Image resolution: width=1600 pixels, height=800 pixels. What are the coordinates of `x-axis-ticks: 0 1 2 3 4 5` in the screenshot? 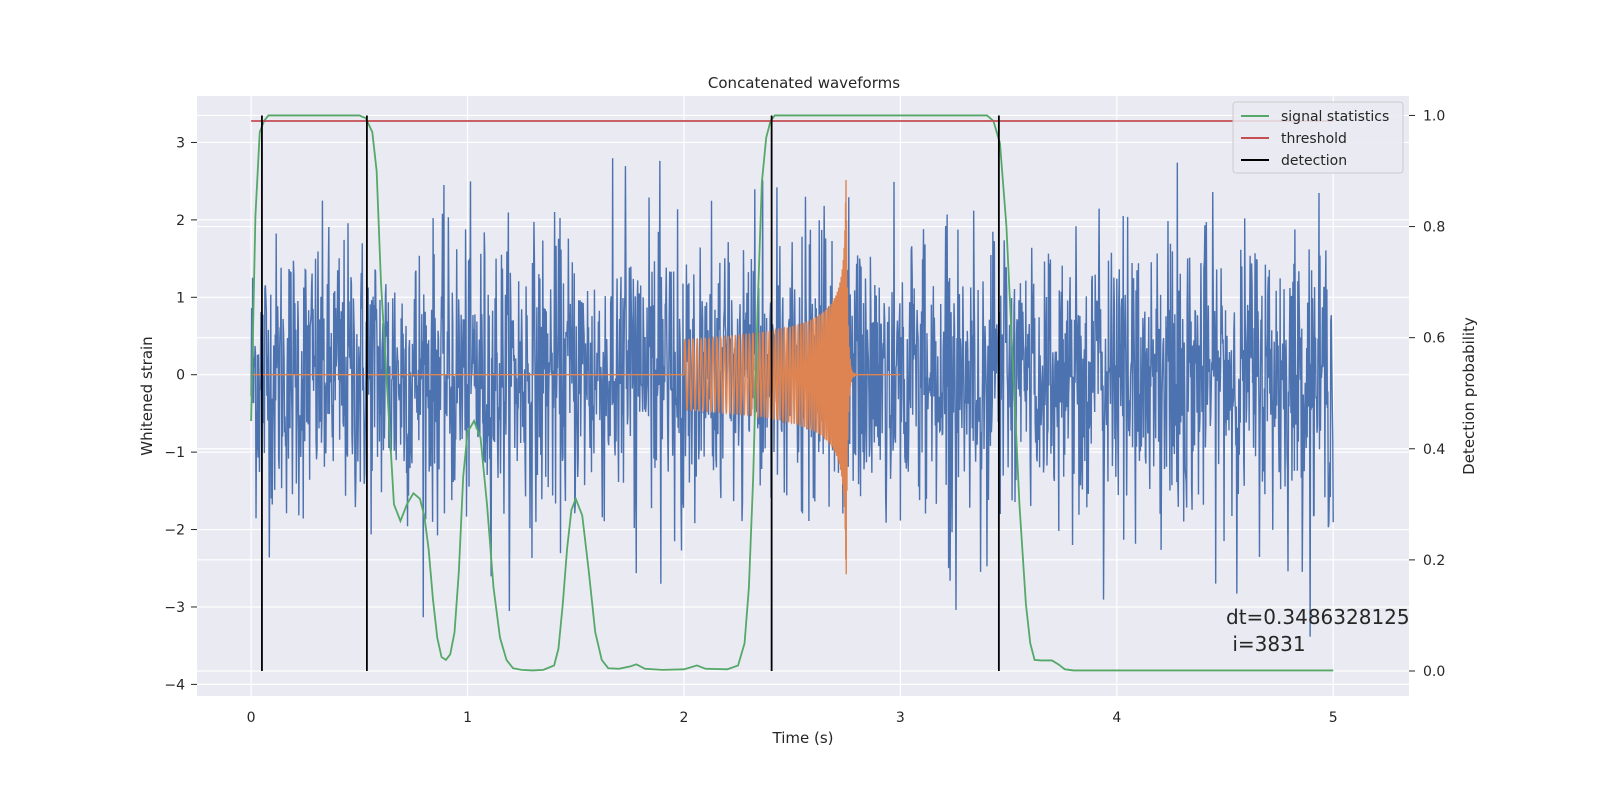 It's located at (792, 718).